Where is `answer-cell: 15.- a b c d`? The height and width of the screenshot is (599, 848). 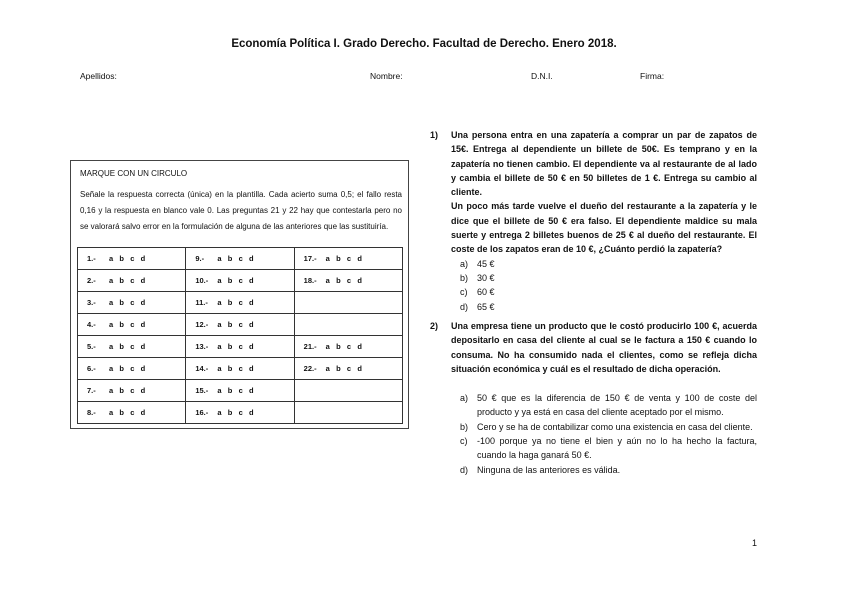
answer-cell: 15.- a b c d is located at coordinates (240, 390).